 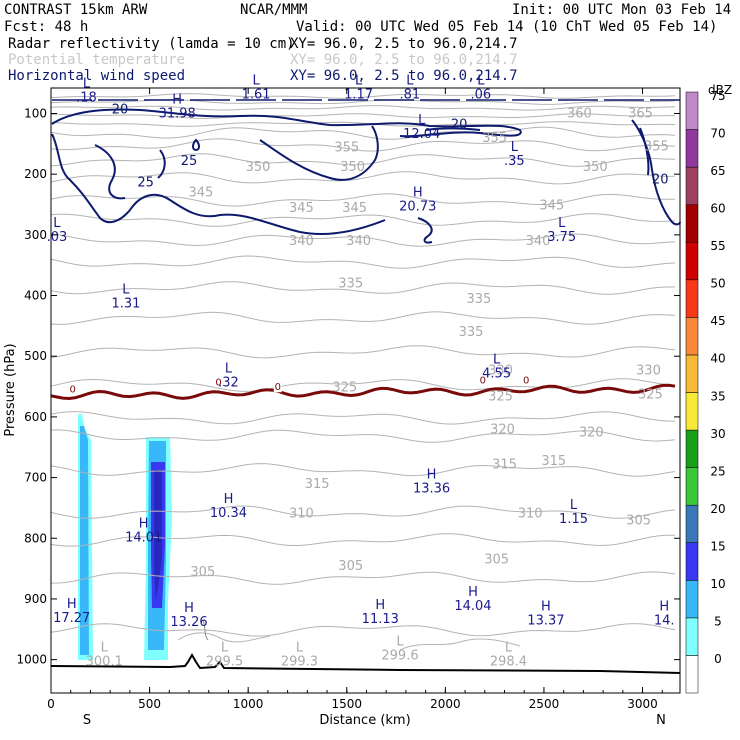 I want to click on organization: NCAR/MMM, so click(x=273, y=10).